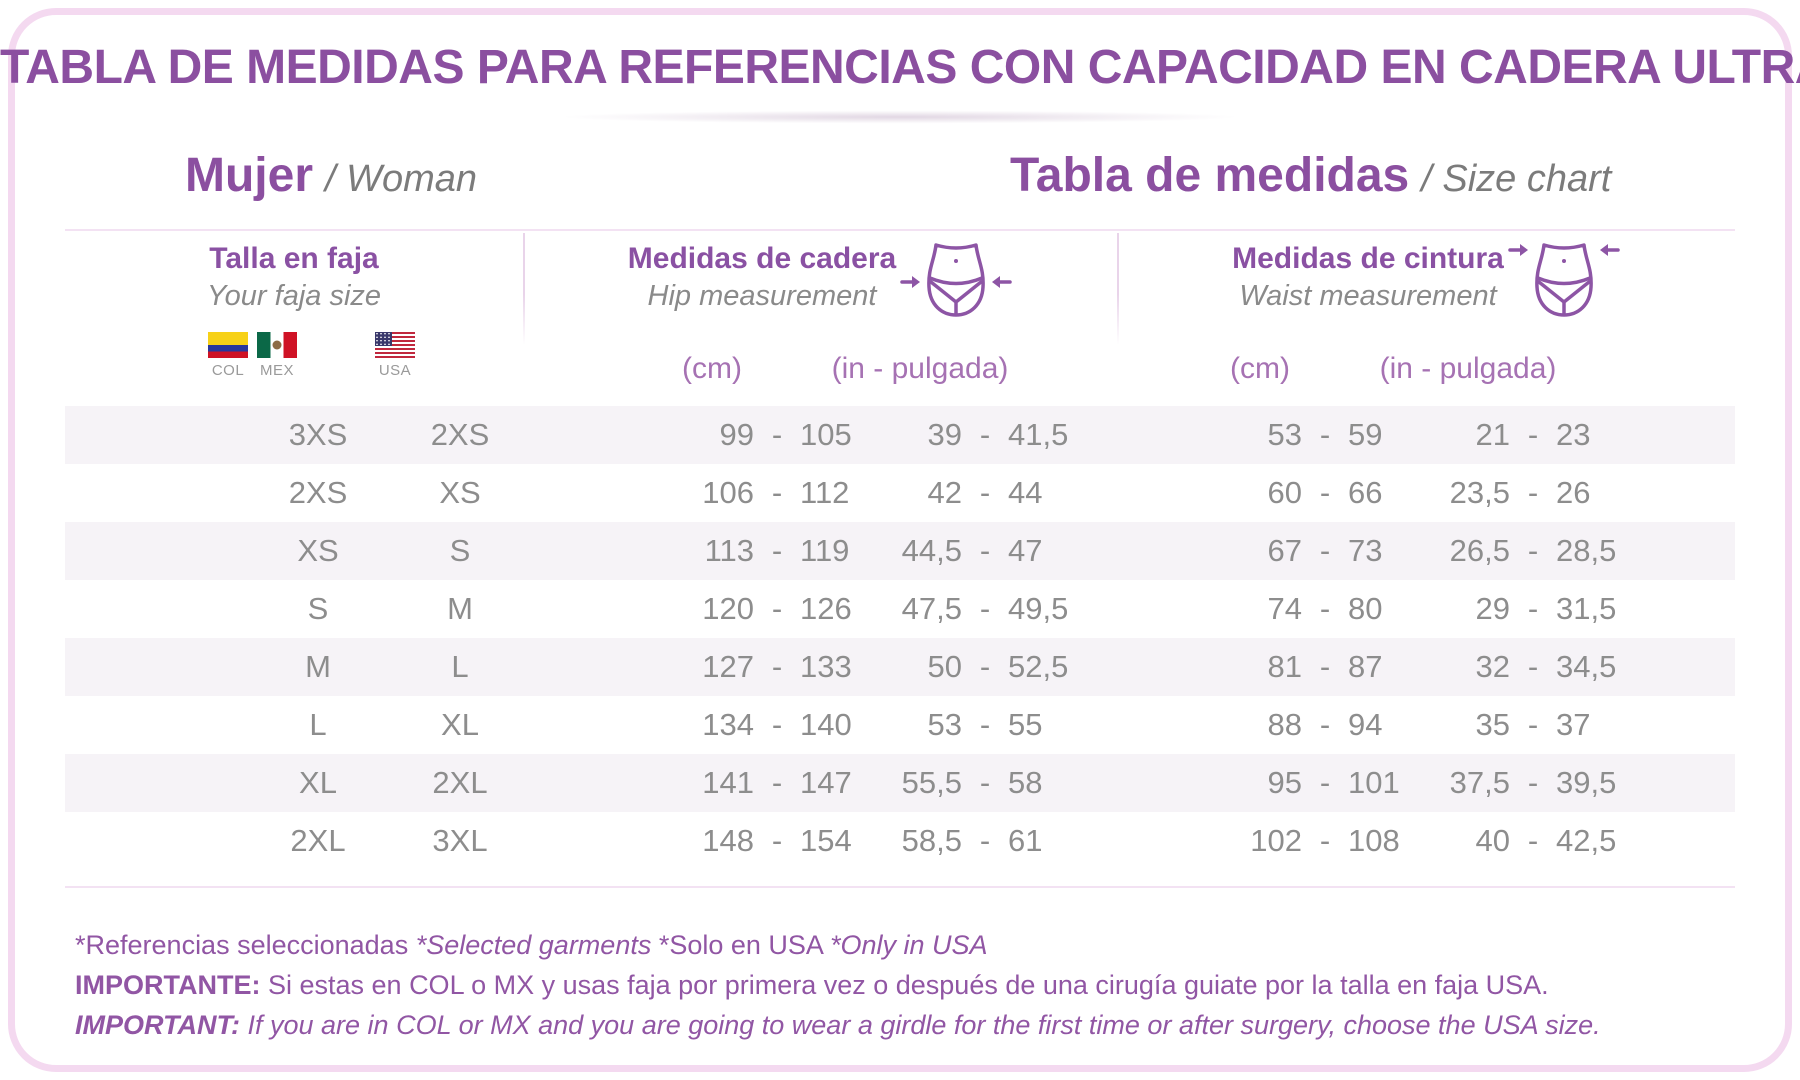  Describe the element at coordinates (1365, 550) in the screenshot. I see `range-max: 73` at that location.